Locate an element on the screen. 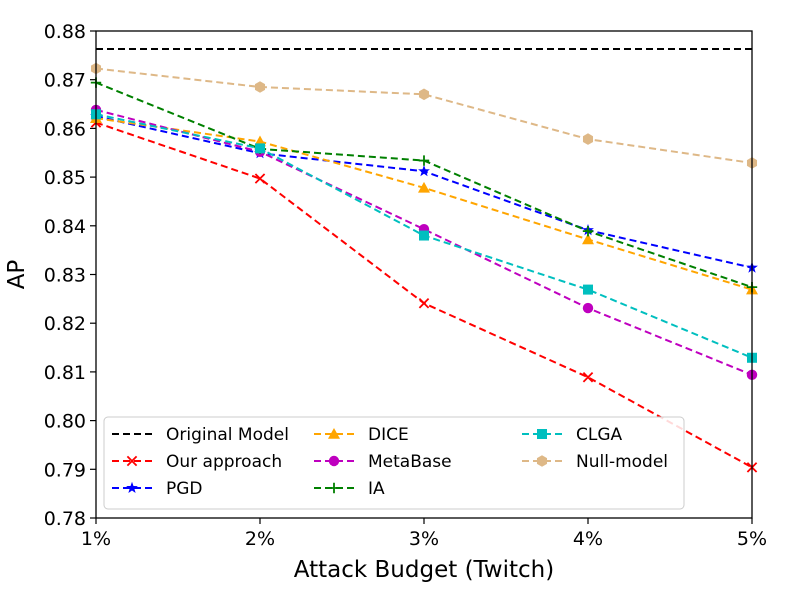 This screenshot has width=793, height=594. y-tick-label: 0.83 is located at coordinates (65, 276).